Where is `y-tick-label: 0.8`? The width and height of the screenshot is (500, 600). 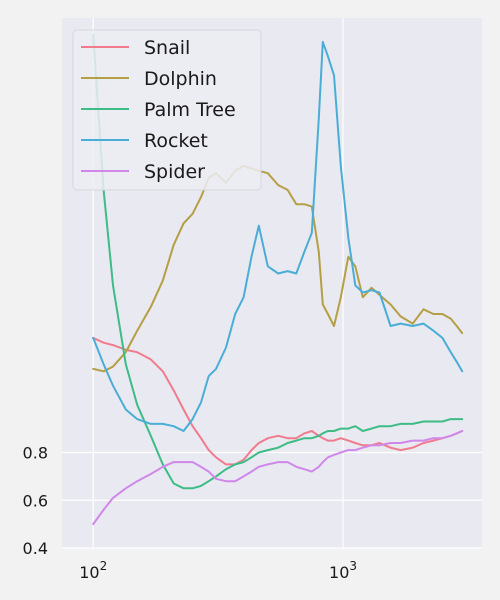 y-tick-label: 0.8 is located at coordinates (35, 453).